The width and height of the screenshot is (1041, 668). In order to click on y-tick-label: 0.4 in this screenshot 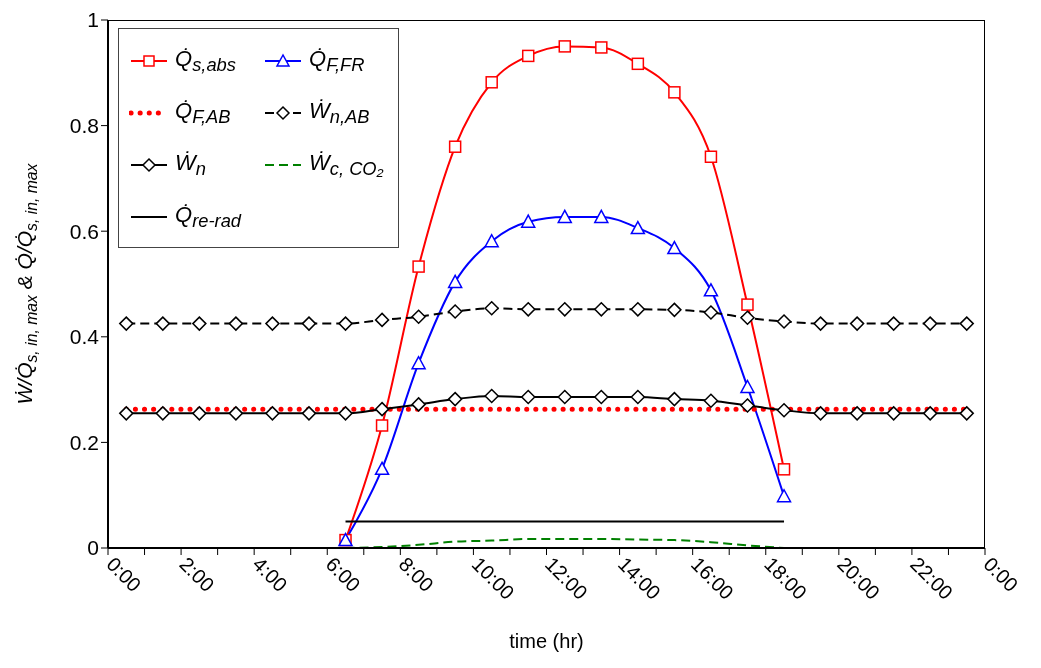, I will do `click(84, 337)`.